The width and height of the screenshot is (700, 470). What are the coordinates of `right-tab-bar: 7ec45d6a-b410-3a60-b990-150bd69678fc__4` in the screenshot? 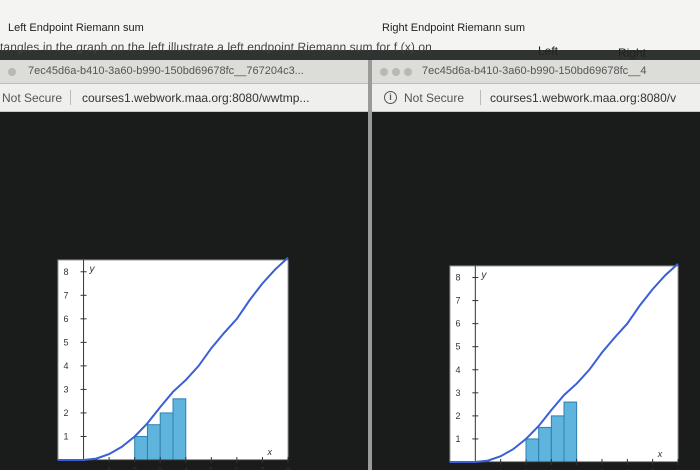 It's located at (536, 72).